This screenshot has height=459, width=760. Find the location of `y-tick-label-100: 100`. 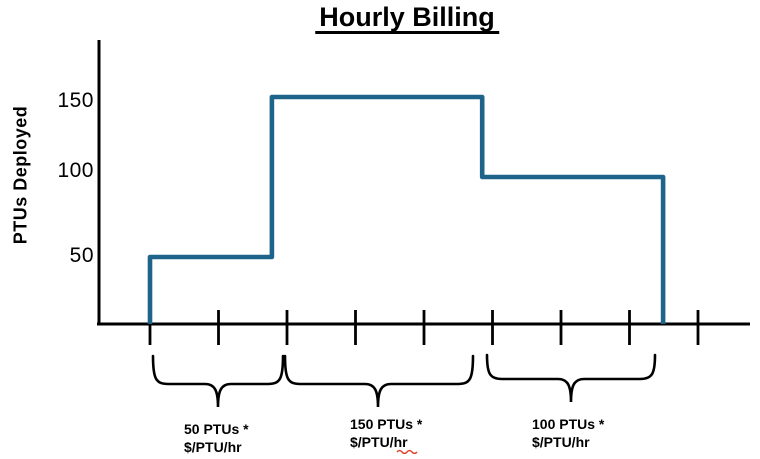

y-tick-label-100: 100 is located at coordinates (75, 170).